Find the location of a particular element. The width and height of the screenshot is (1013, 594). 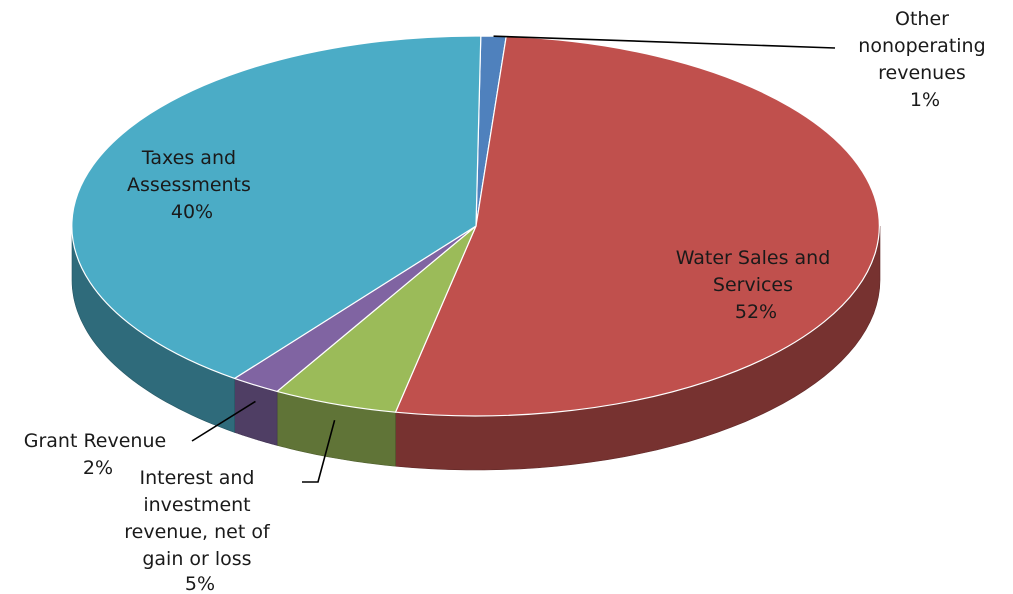

leader-line-interest is located at coordinates (319, 451).